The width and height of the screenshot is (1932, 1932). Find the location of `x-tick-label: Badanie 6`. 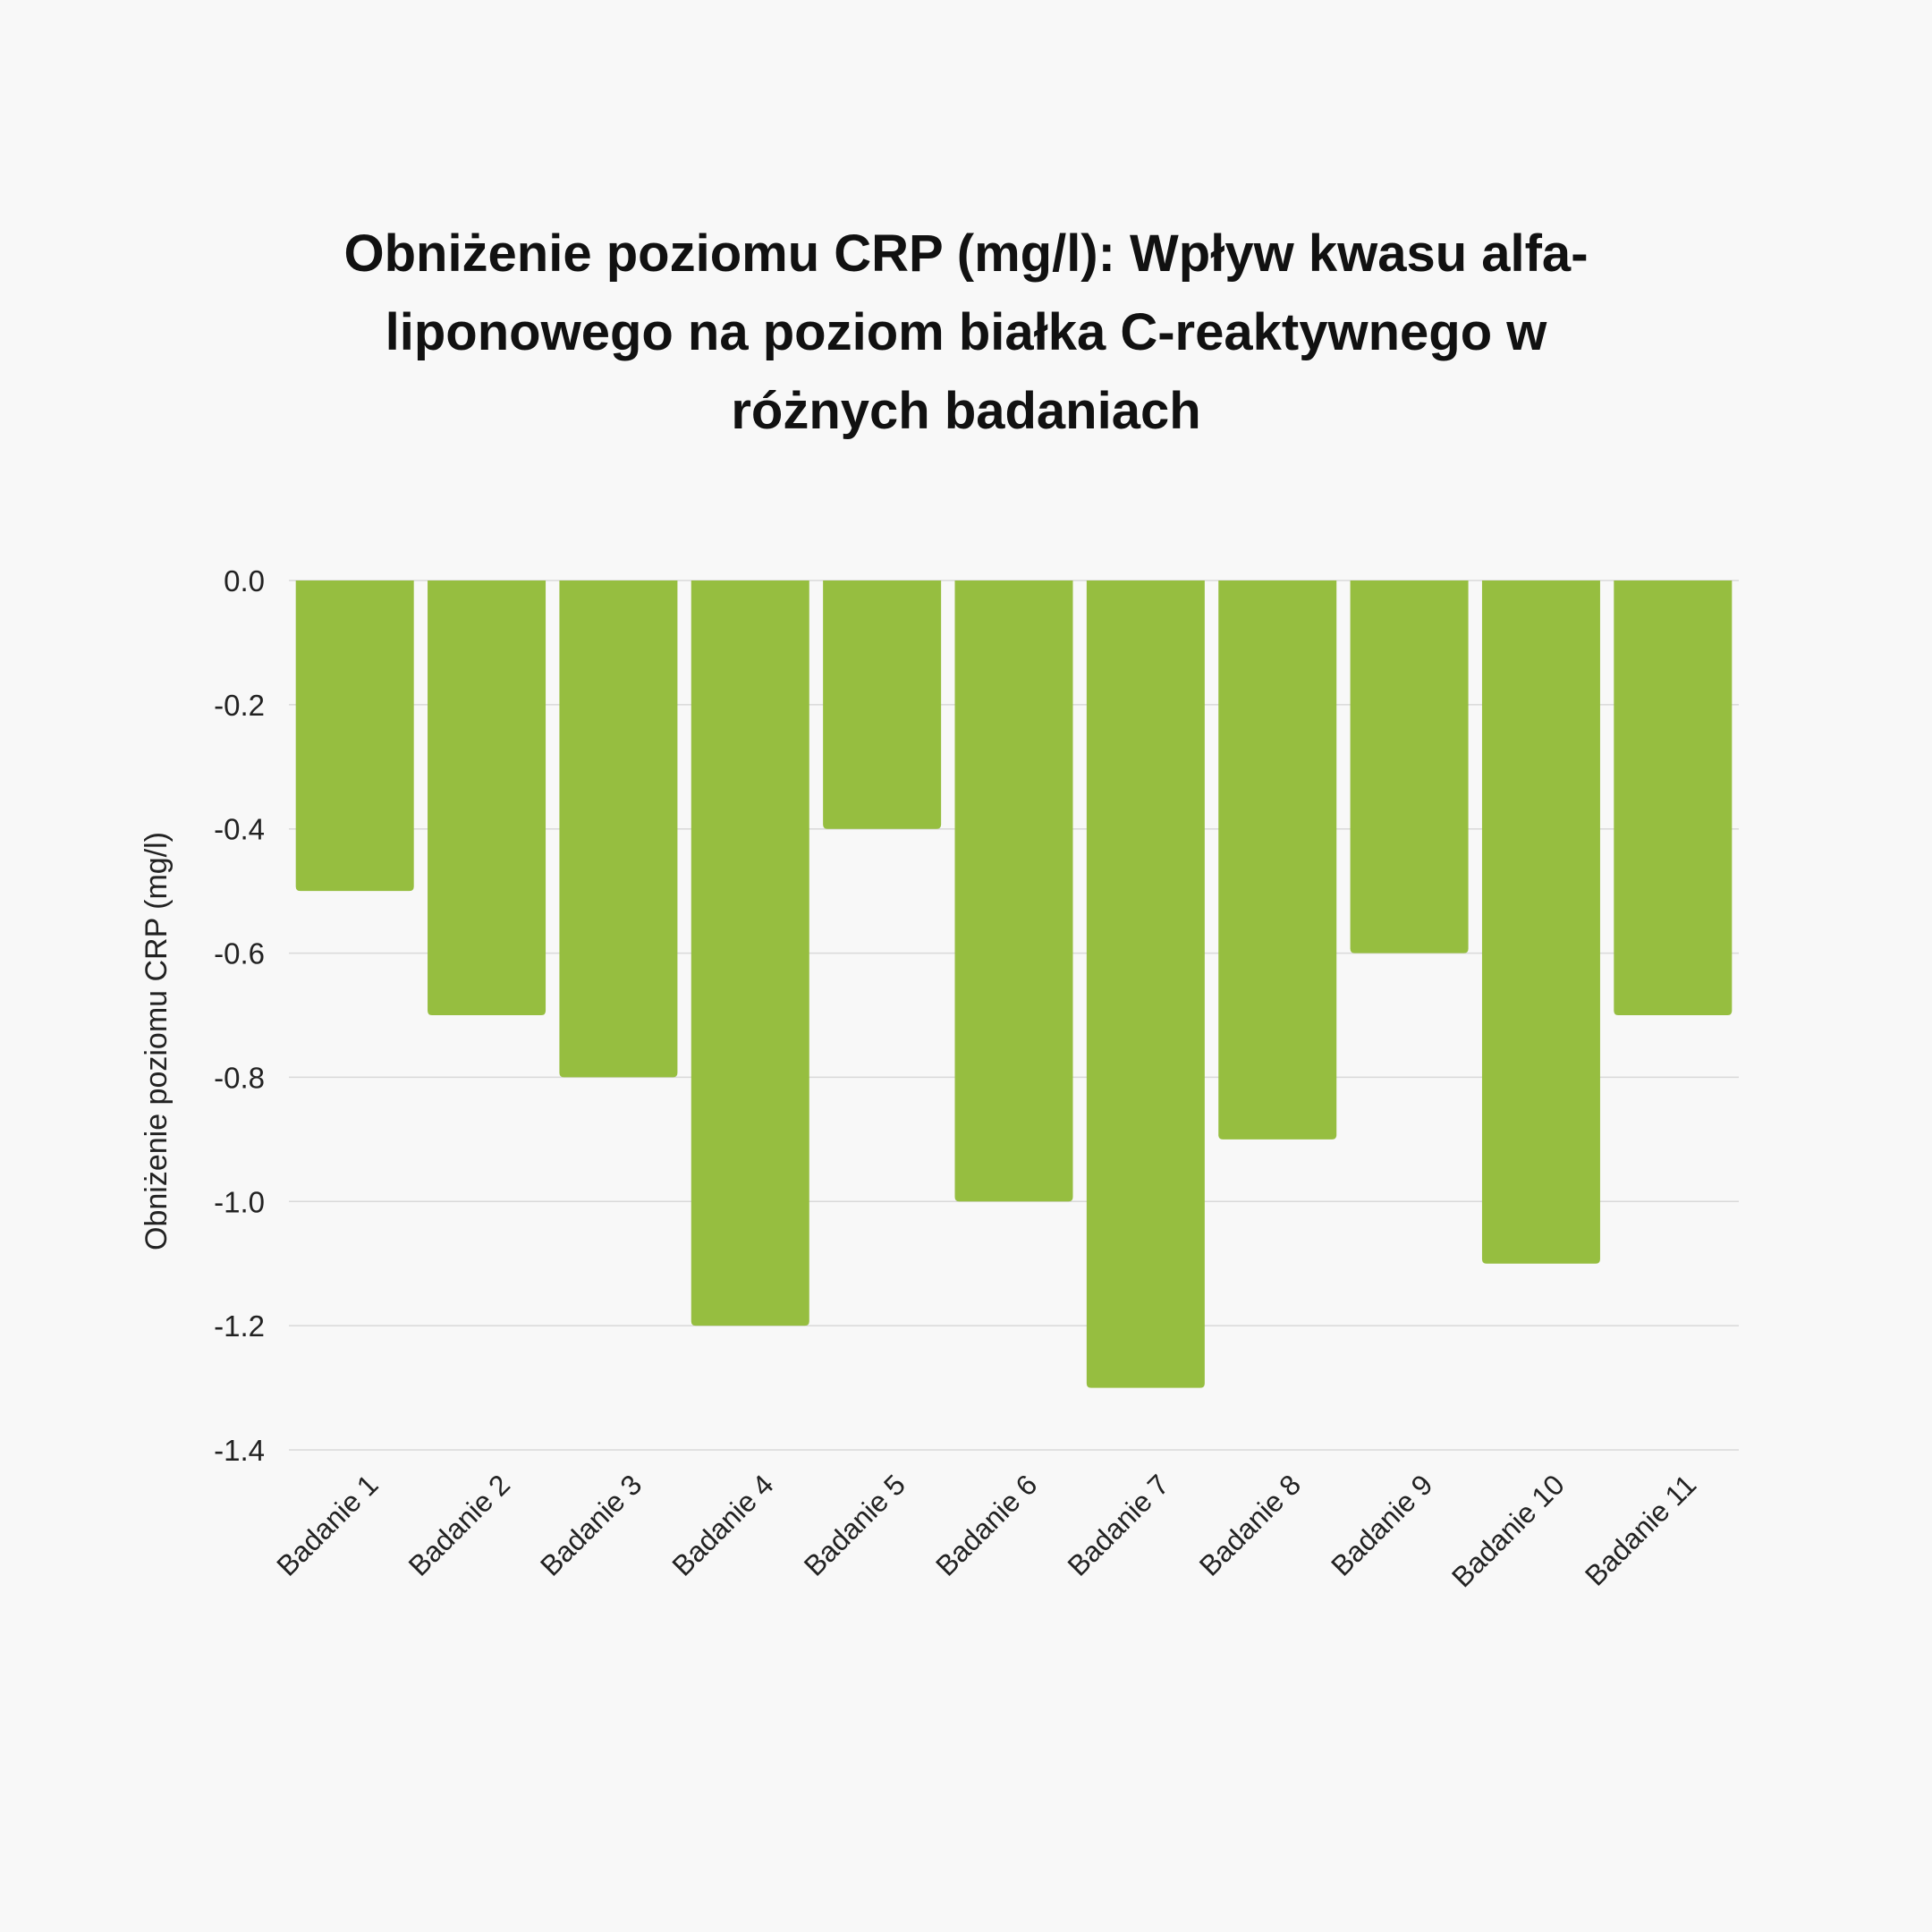

x-tick-label: Badanie 6 is located at coordinates (986, 1524).